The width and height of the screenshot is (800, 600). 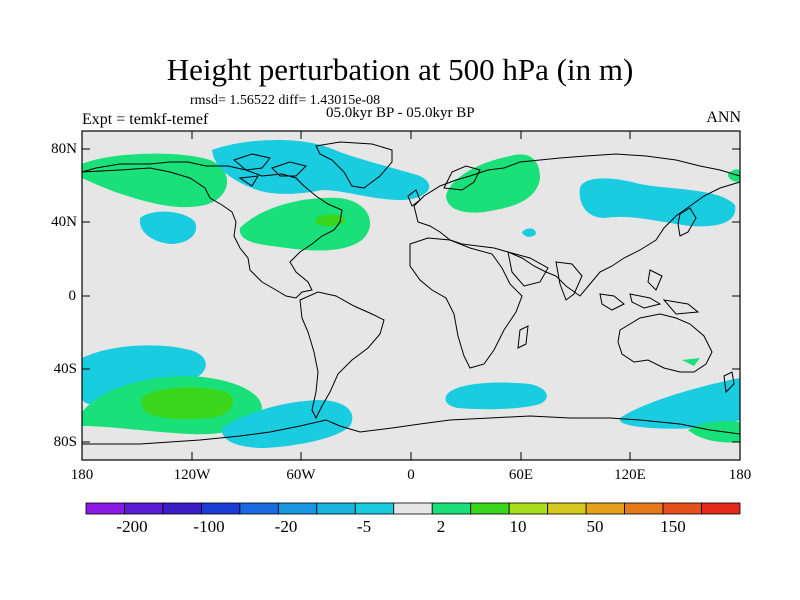 I want to click on coastline-japan, so click(x=687, y=222).